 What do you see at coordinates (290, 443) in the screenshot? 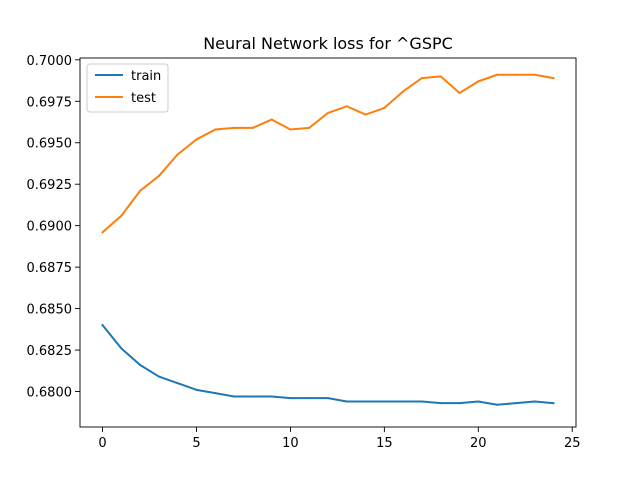
I see `x-tick-label-10: 10` at bounding box center [290, 443].